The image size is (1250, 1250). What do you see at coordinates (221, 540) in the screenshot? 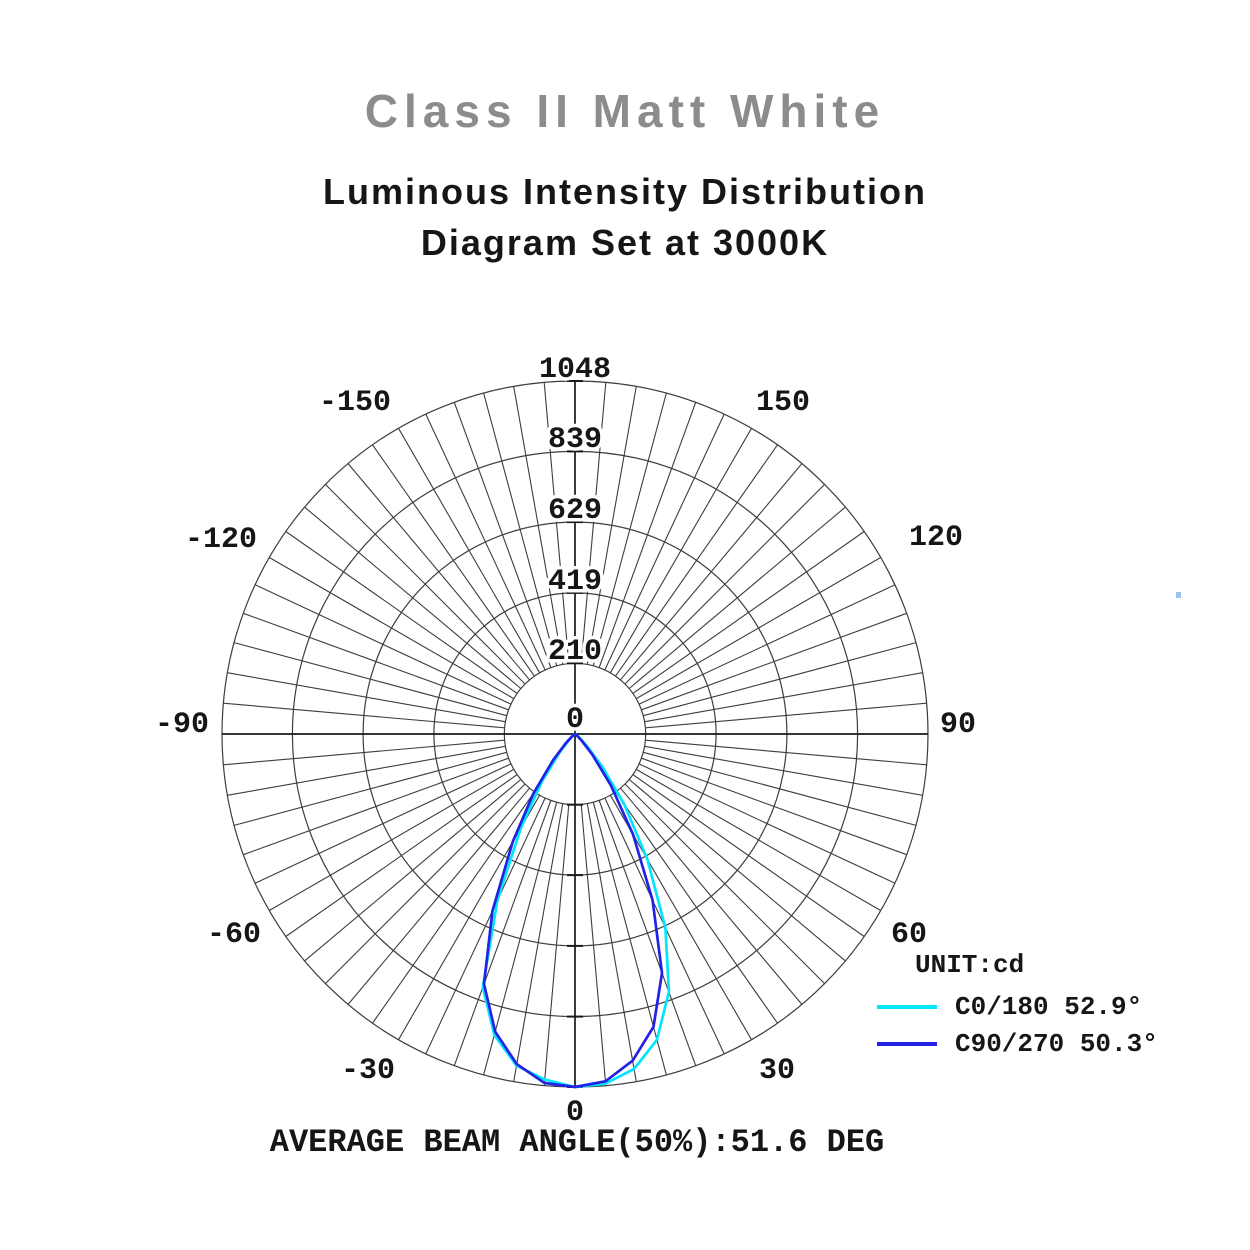
I see `angle-label--120: -120` at bounding box center [221, 540].